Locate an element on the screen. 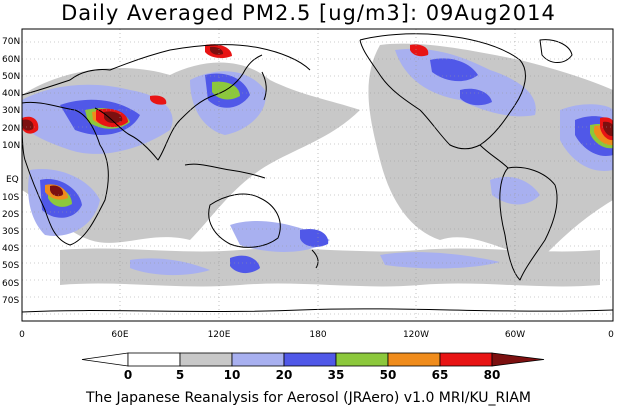  lat-label: 40S is located at coordinates (10, 249).